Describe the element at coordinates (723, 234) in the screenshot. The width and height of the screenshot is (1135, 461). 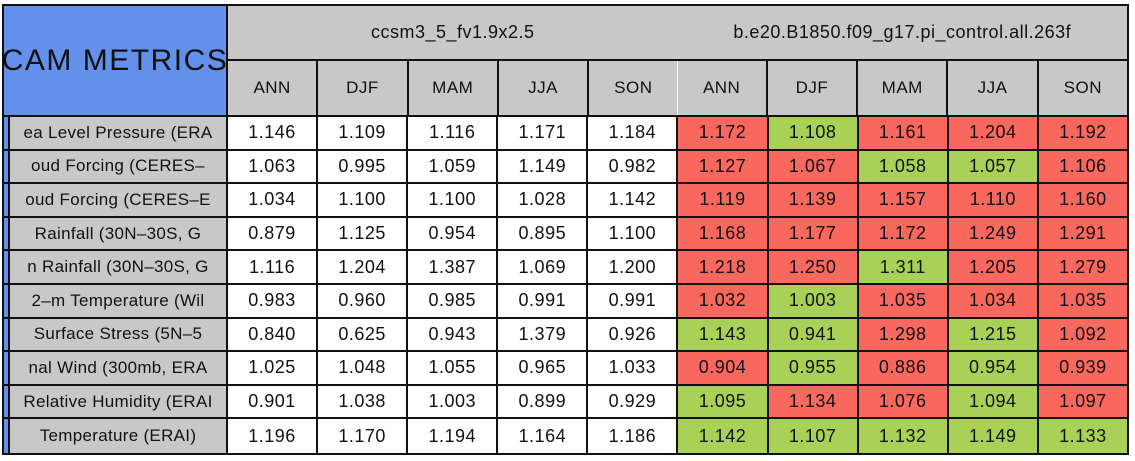
I see `metric-cell-case2: 1.168` at that location.